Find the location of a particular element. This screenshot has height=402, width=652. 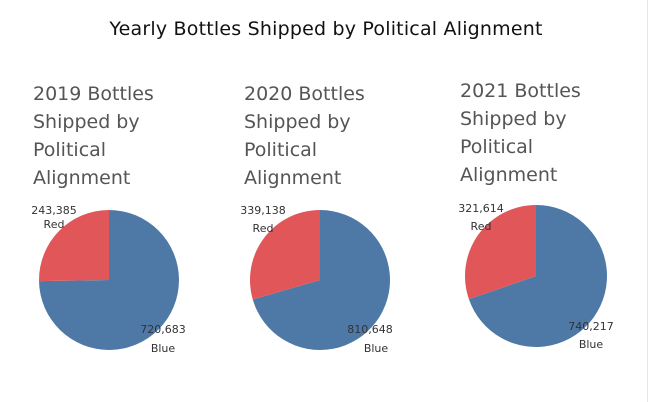

slice-value-label-red: 243,385 is located at coordinates (54, 210).